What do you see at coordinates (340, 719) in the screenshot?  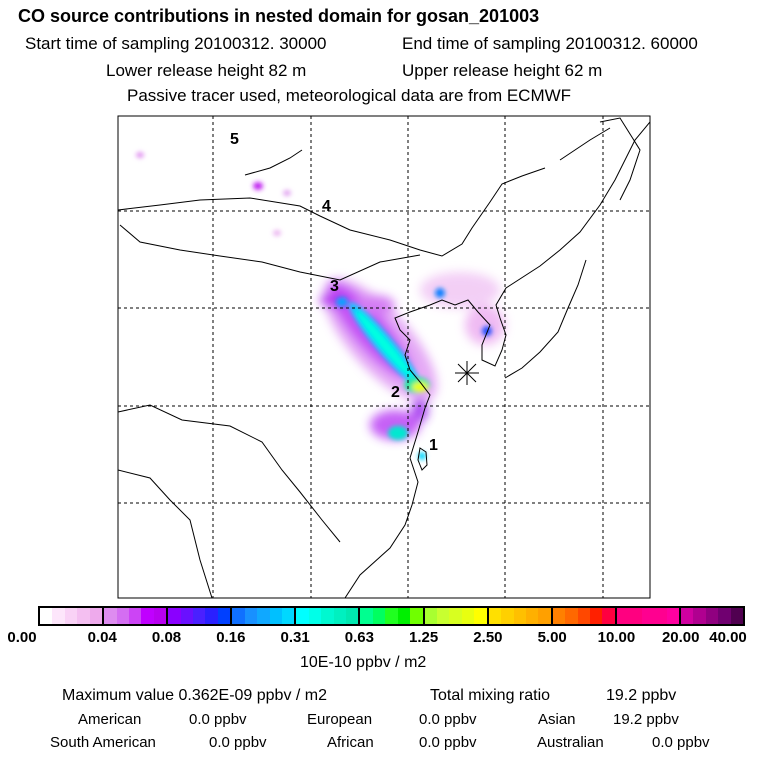 I see `region-name: European` at bounding box center [340, 719].